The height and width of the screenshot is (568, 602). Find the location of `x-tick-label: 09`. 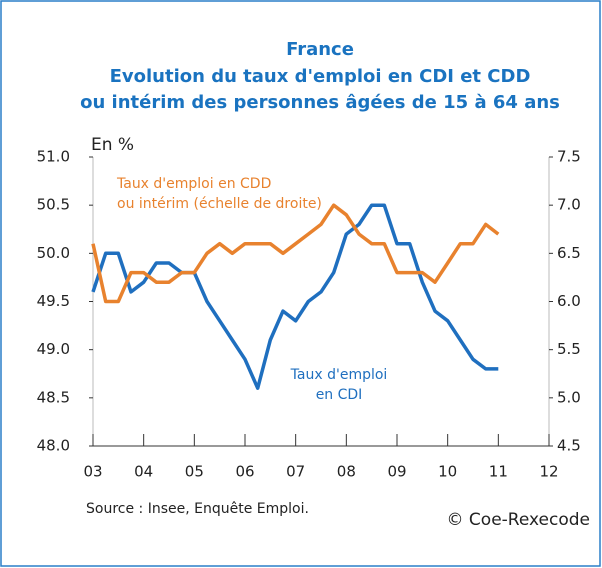

x-tick-label: 09 is located at coordinates (396, 472).